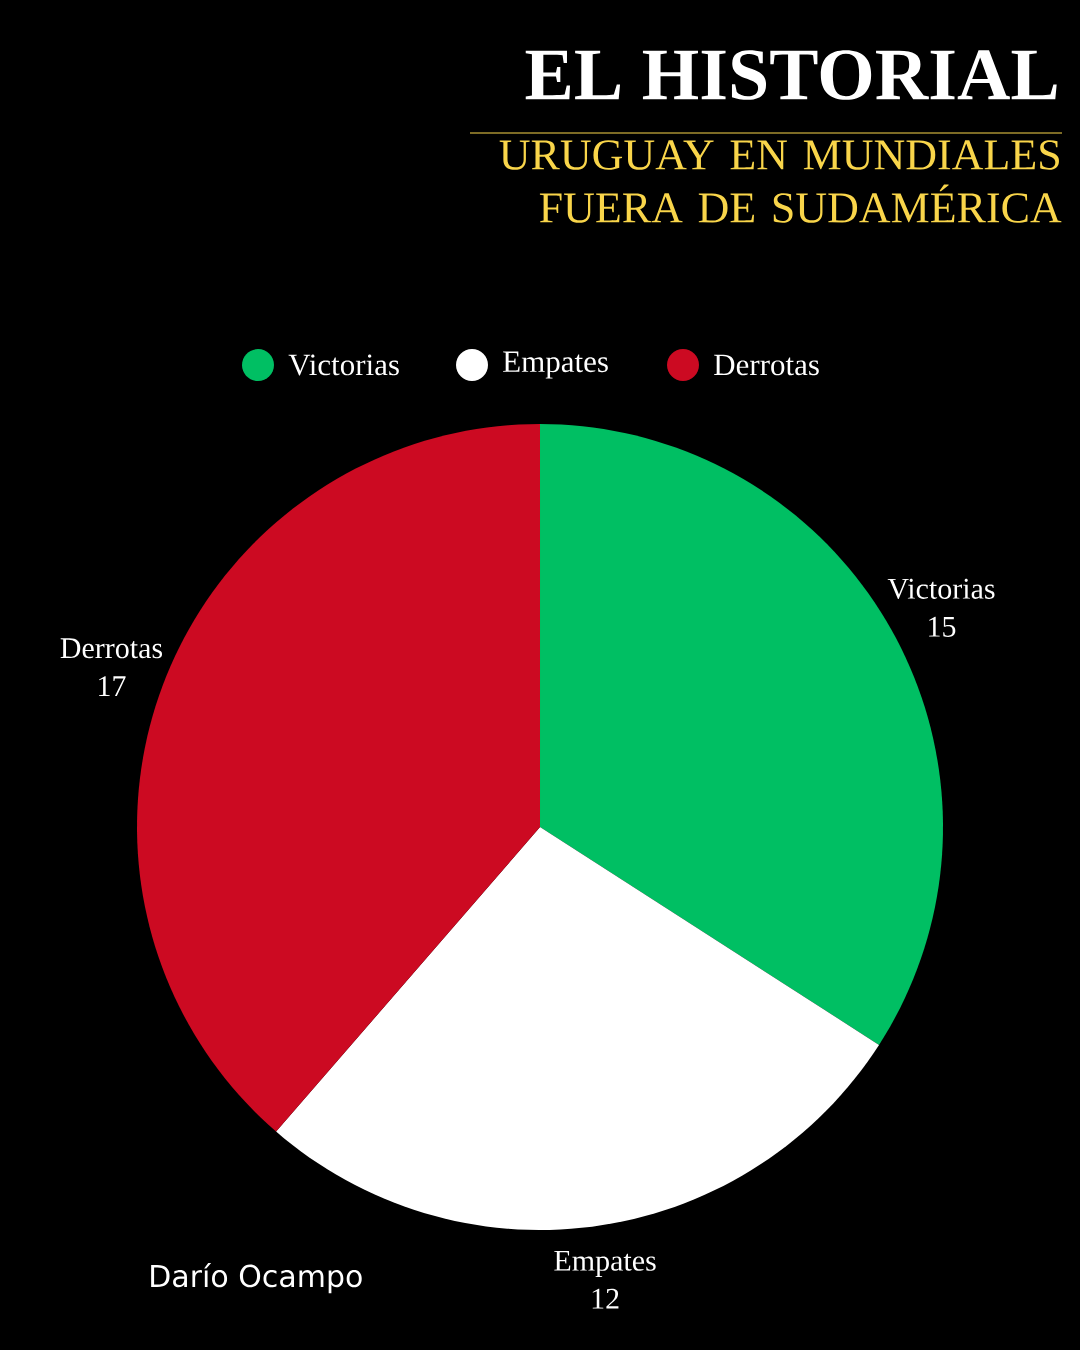  What do you see at coordinates (555, 365) in the screenshot?
I see `legend-label: Empates` at bounding box center [555, 365].